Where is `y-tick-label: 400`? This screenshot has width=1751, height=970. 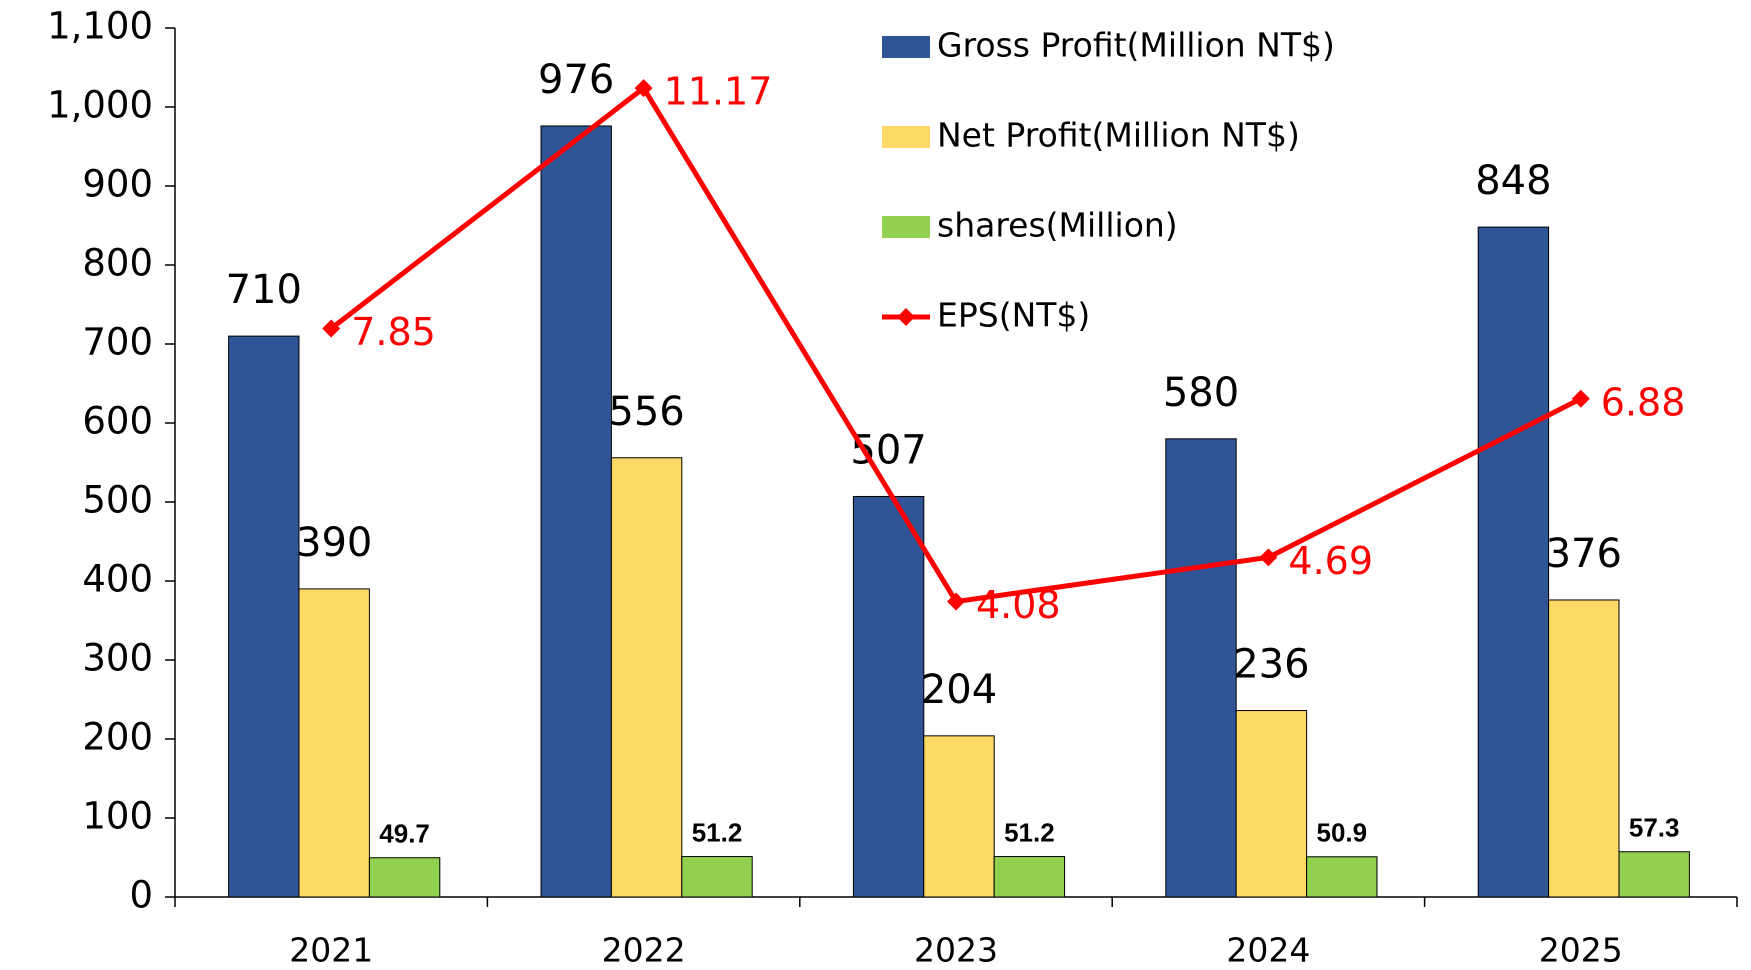 y-tick-label: 400 is located at coordinates (117, 579).